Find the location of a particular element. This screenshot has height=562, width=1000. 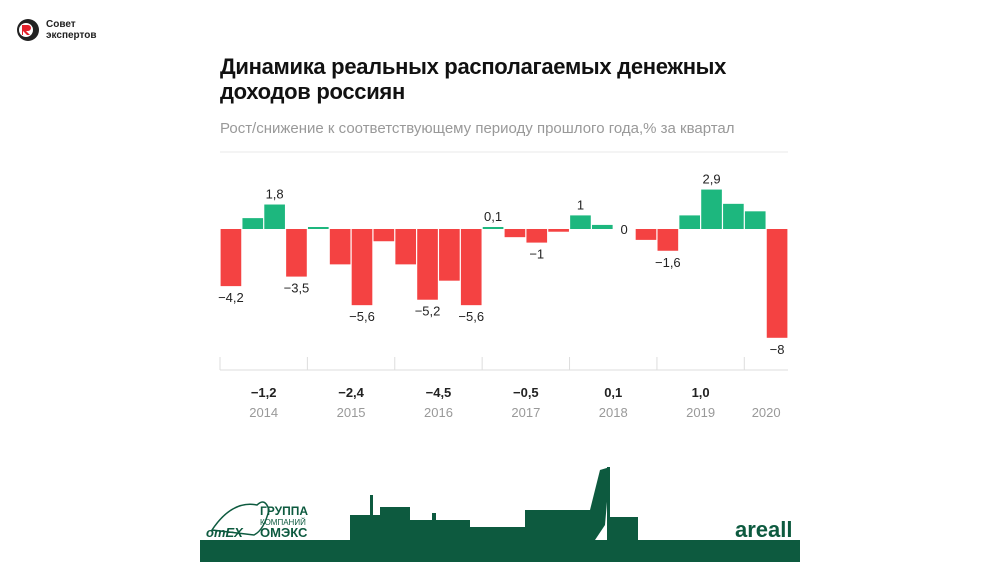

year-total: −4,5 is located at coordinates (439, 392).